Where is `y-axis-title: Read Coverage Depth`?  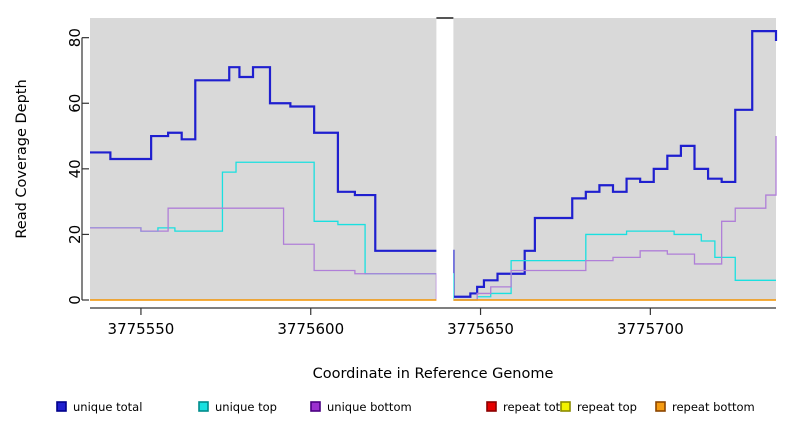 y-axis-title: Read Coverage Depth is located at coordinates (22, 158).